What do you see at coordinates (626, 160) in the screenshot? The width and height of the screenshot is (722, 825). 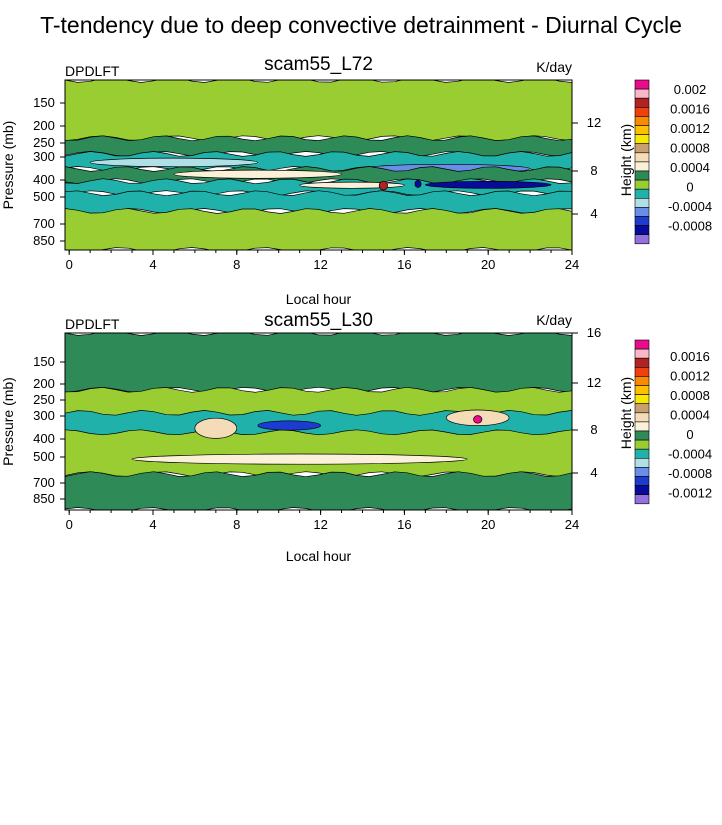 I see `y-right-axis-label: Height (km)` at bounding box center [626, 160].